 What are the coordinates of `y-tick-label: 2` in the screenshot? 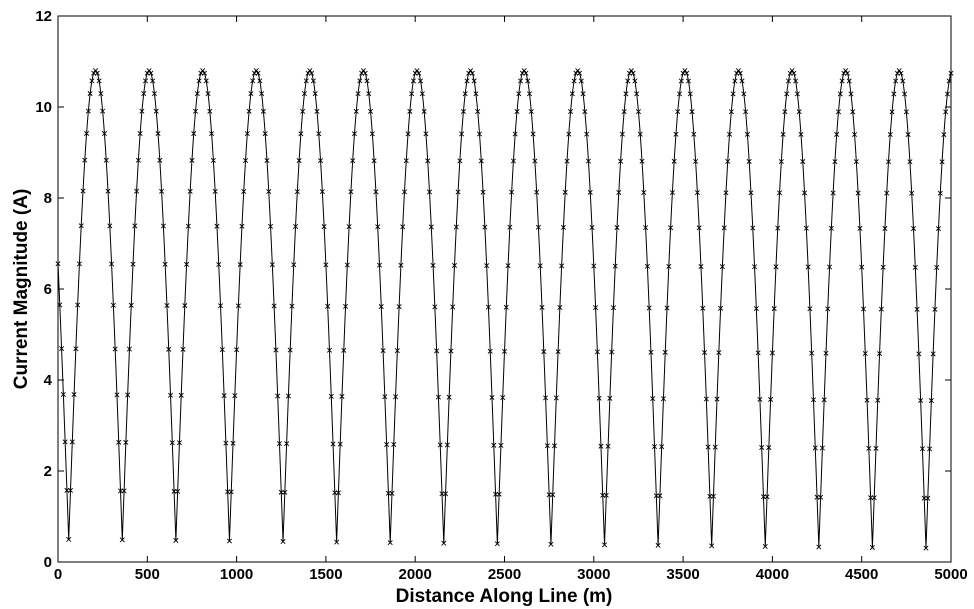 It's located at (48, 471).